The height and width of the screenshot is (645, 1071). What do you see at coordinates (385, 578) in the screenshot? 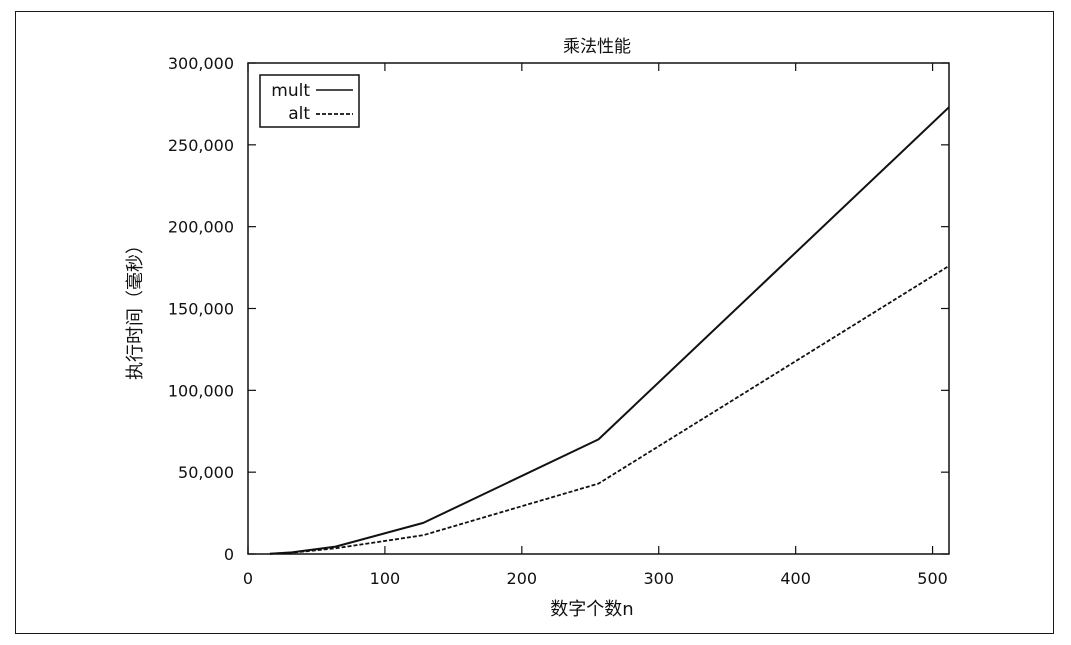
I see `x-tick-label: 100` at bounding box center [385, 578].